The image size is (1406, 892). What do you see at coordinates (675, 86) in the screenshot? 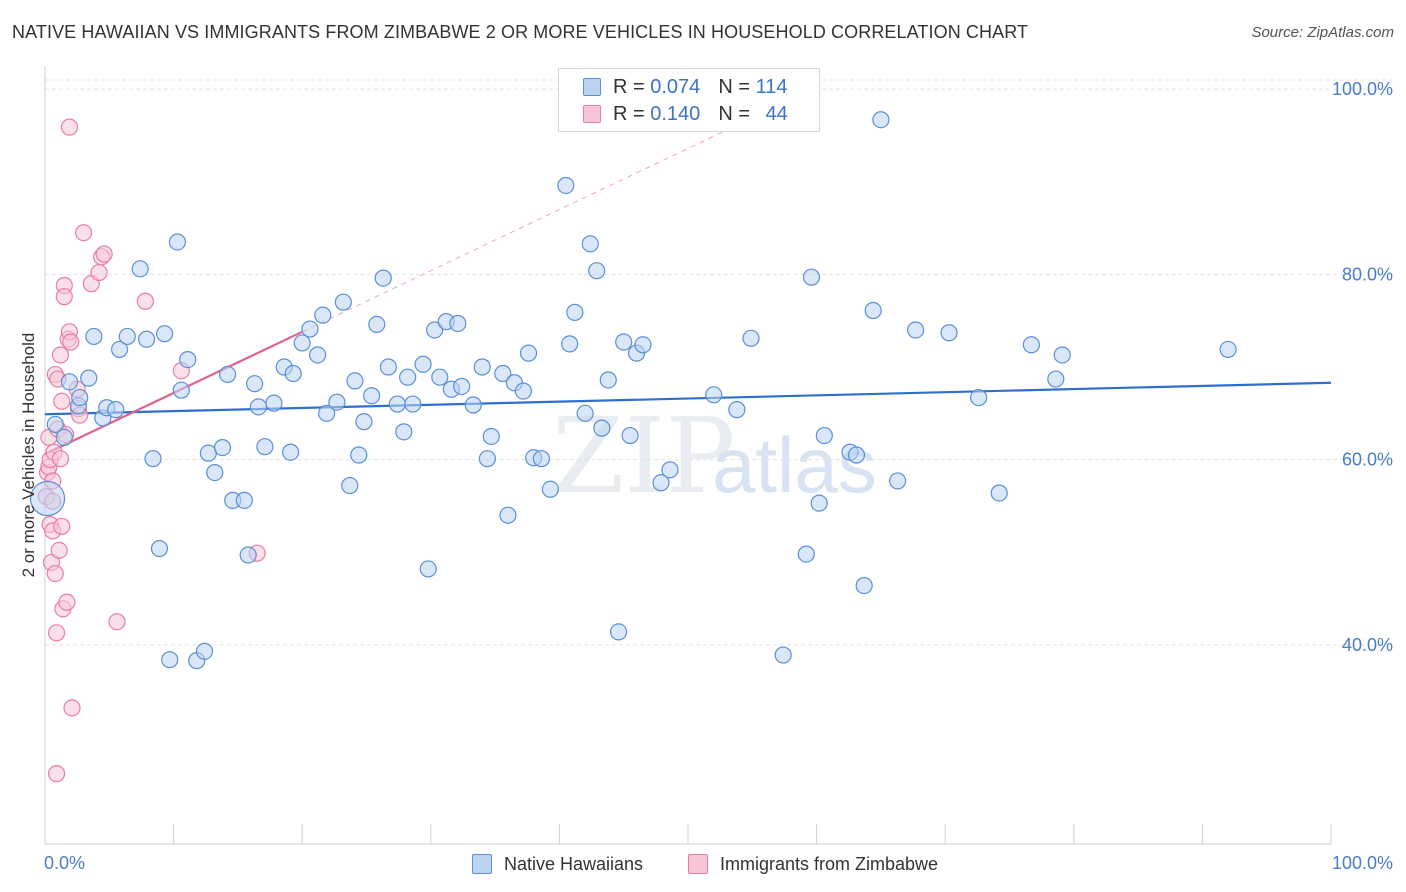
I see `legend-r-value: 0.074` at bounding box center [675, 86].